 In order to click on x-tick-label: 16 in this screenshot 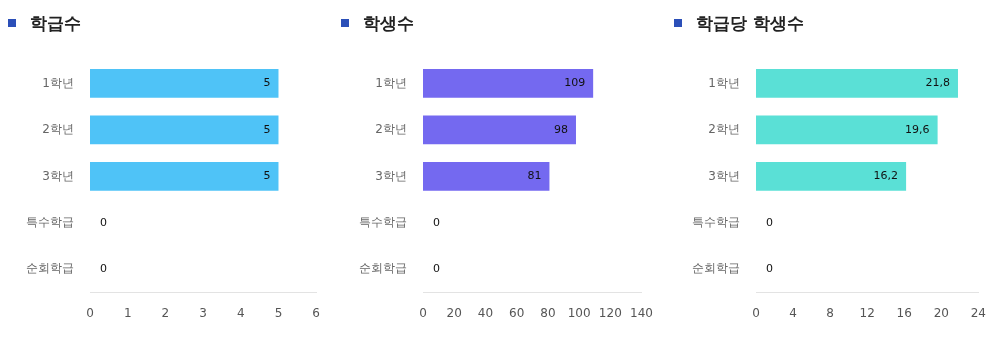, I will do `click(904, 312)`.